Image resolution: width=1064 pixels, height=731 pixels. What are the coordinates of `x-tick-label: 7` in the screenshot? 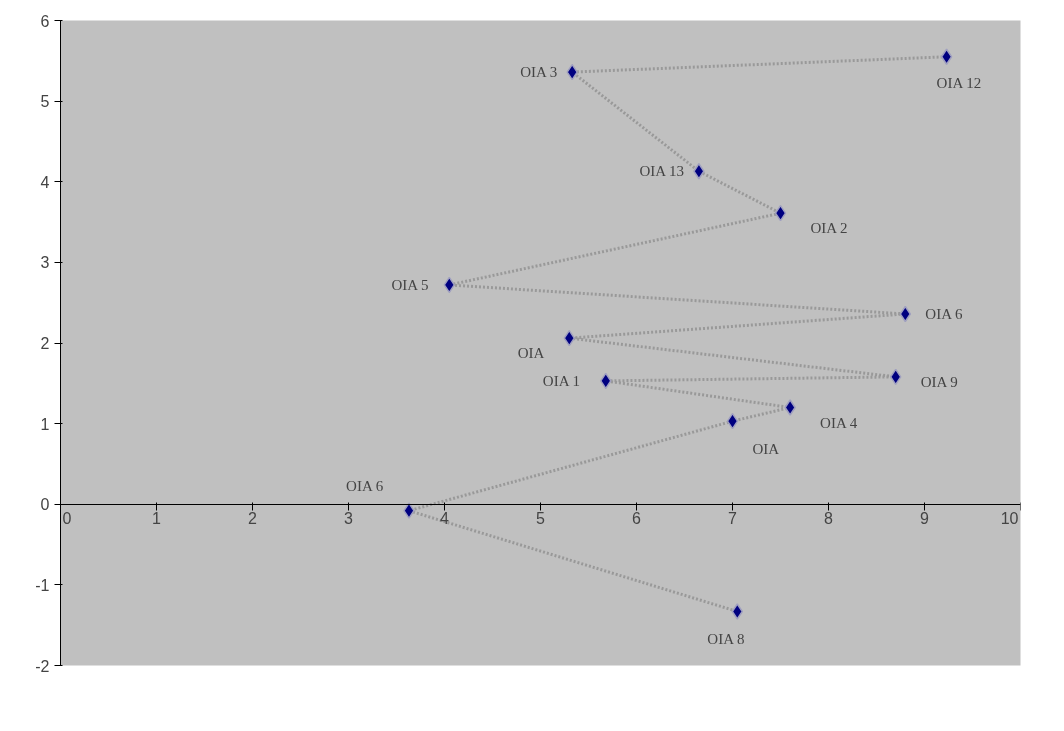 It's located at (733, 519).